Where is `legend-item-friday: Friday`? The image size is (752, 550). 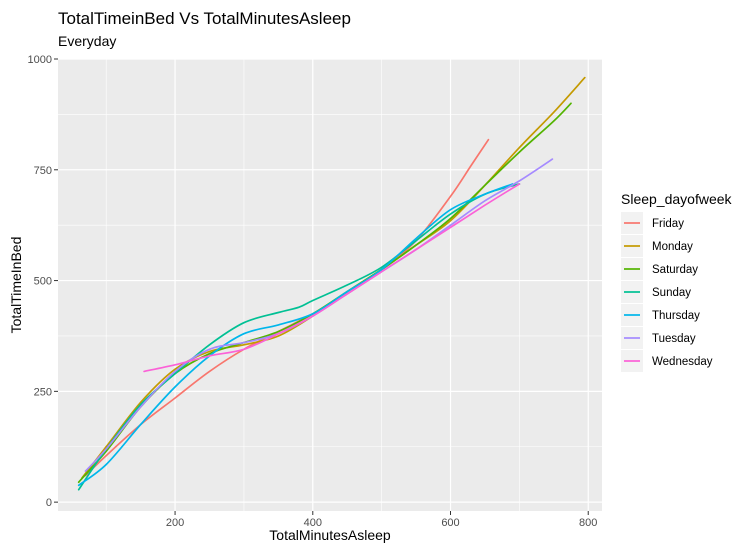
legend-item-friday: Friday is located at coordinates (652, 223).